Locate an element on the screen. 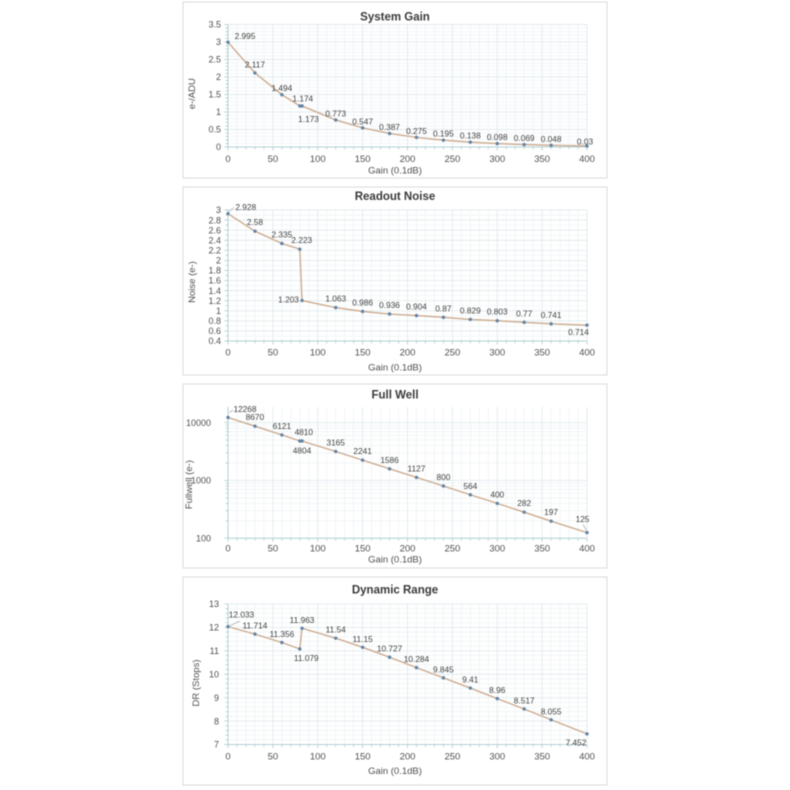  svg-text: 0.936 is located at coordinates (389, 305).